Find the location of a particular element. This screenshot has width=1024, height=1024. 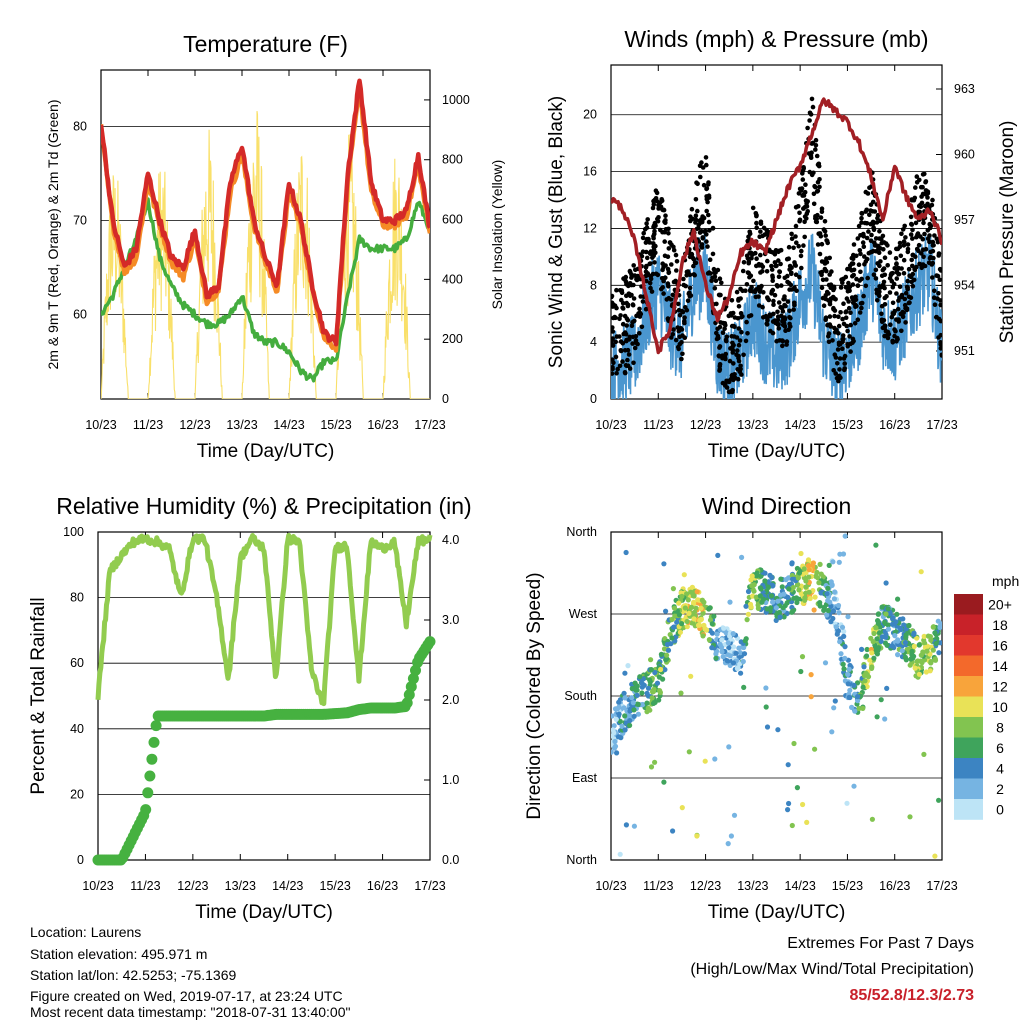

colorbar-label: 12 is located at coordinates (1000, 686).